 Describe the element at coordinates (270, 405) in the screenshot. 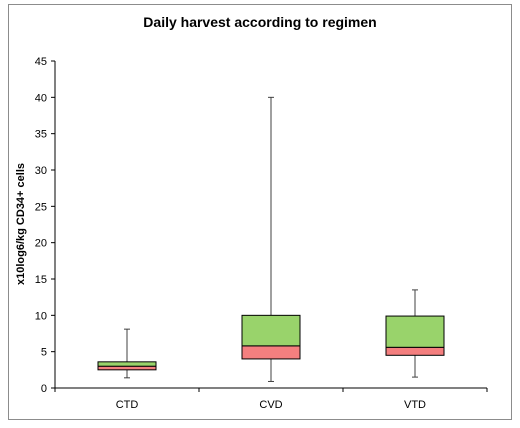

I see `x-tick-label: CVD` at that location.